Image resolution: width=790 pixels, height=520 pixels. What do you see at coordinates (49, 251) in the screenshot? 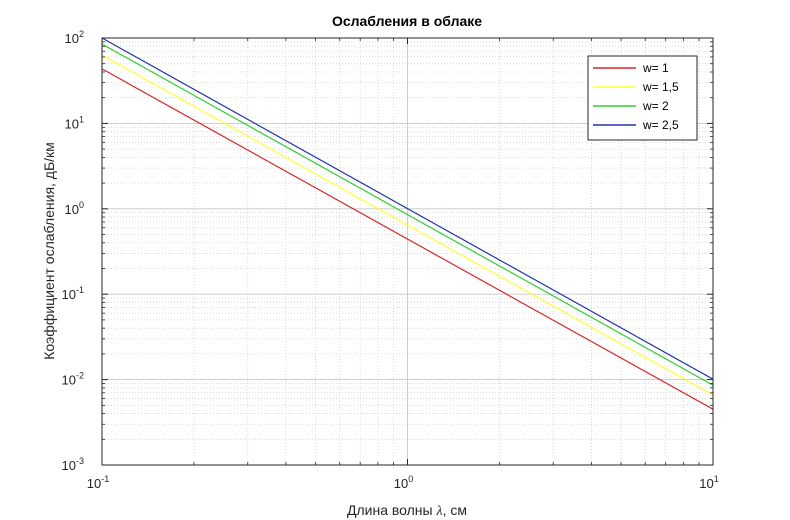
I see `y-axis-label: Коэффициент ослабления, дБ/км` at bounding box center [49, 251].